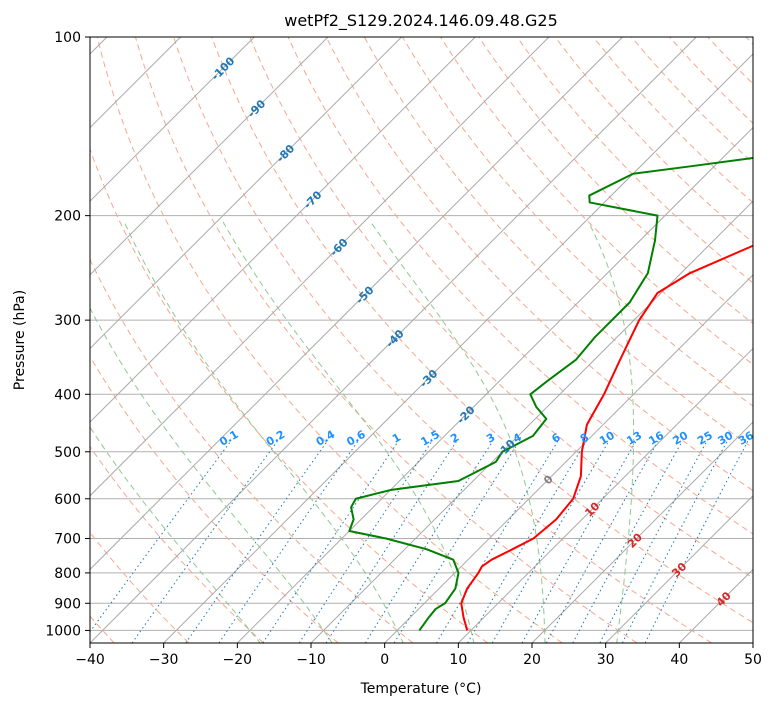 This screenshot has height=708, width=775. I want to click on y-tick-label: 900, so click(67, 604).